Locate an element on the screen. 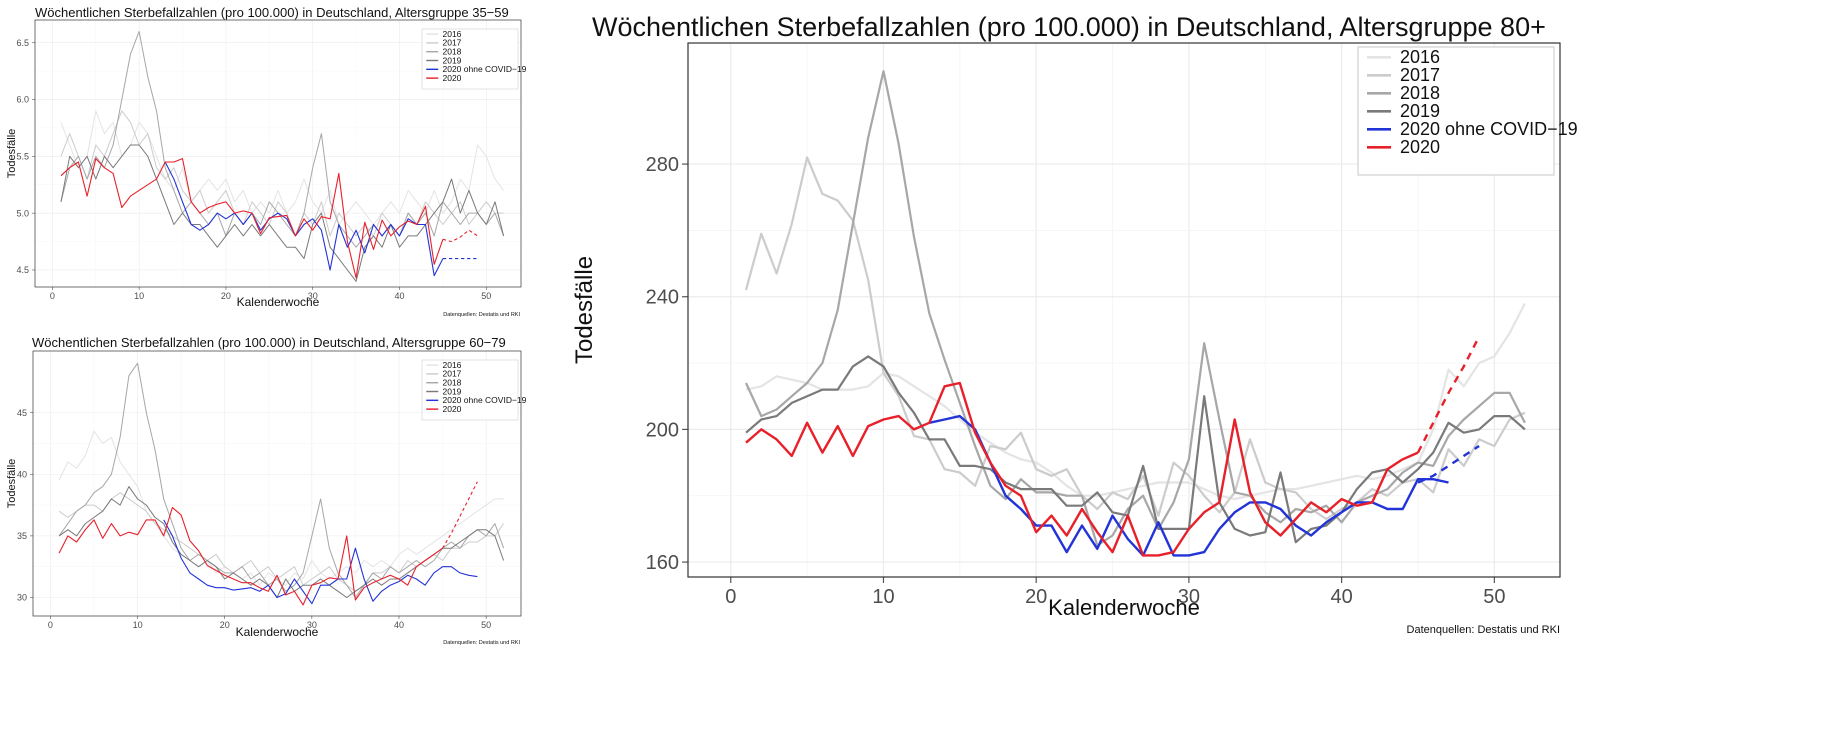  y-tick-label: 160 is located at coordinates (662, 563).